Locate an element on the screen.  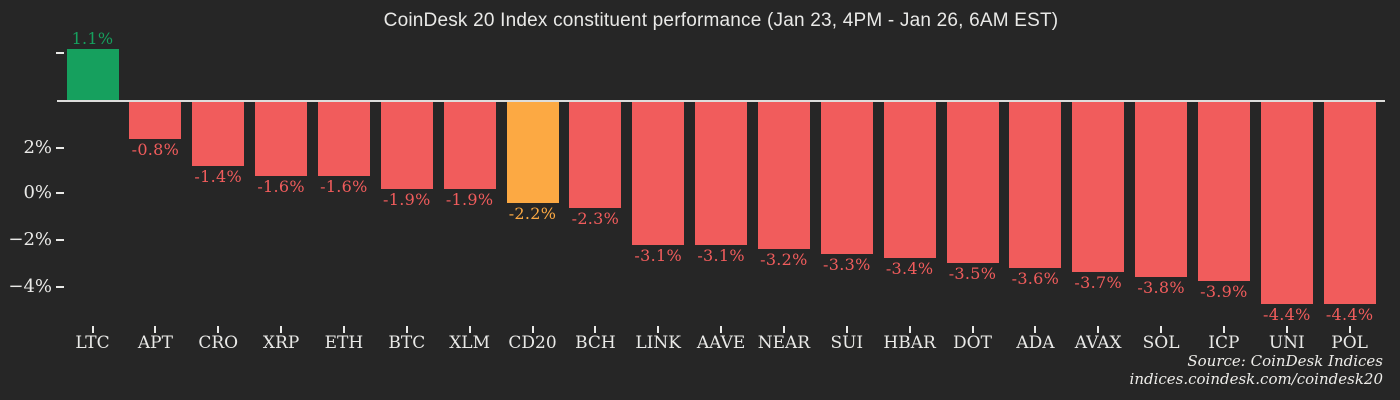
x-axis-label-pol: POL is located at coordinates (1349, 343).